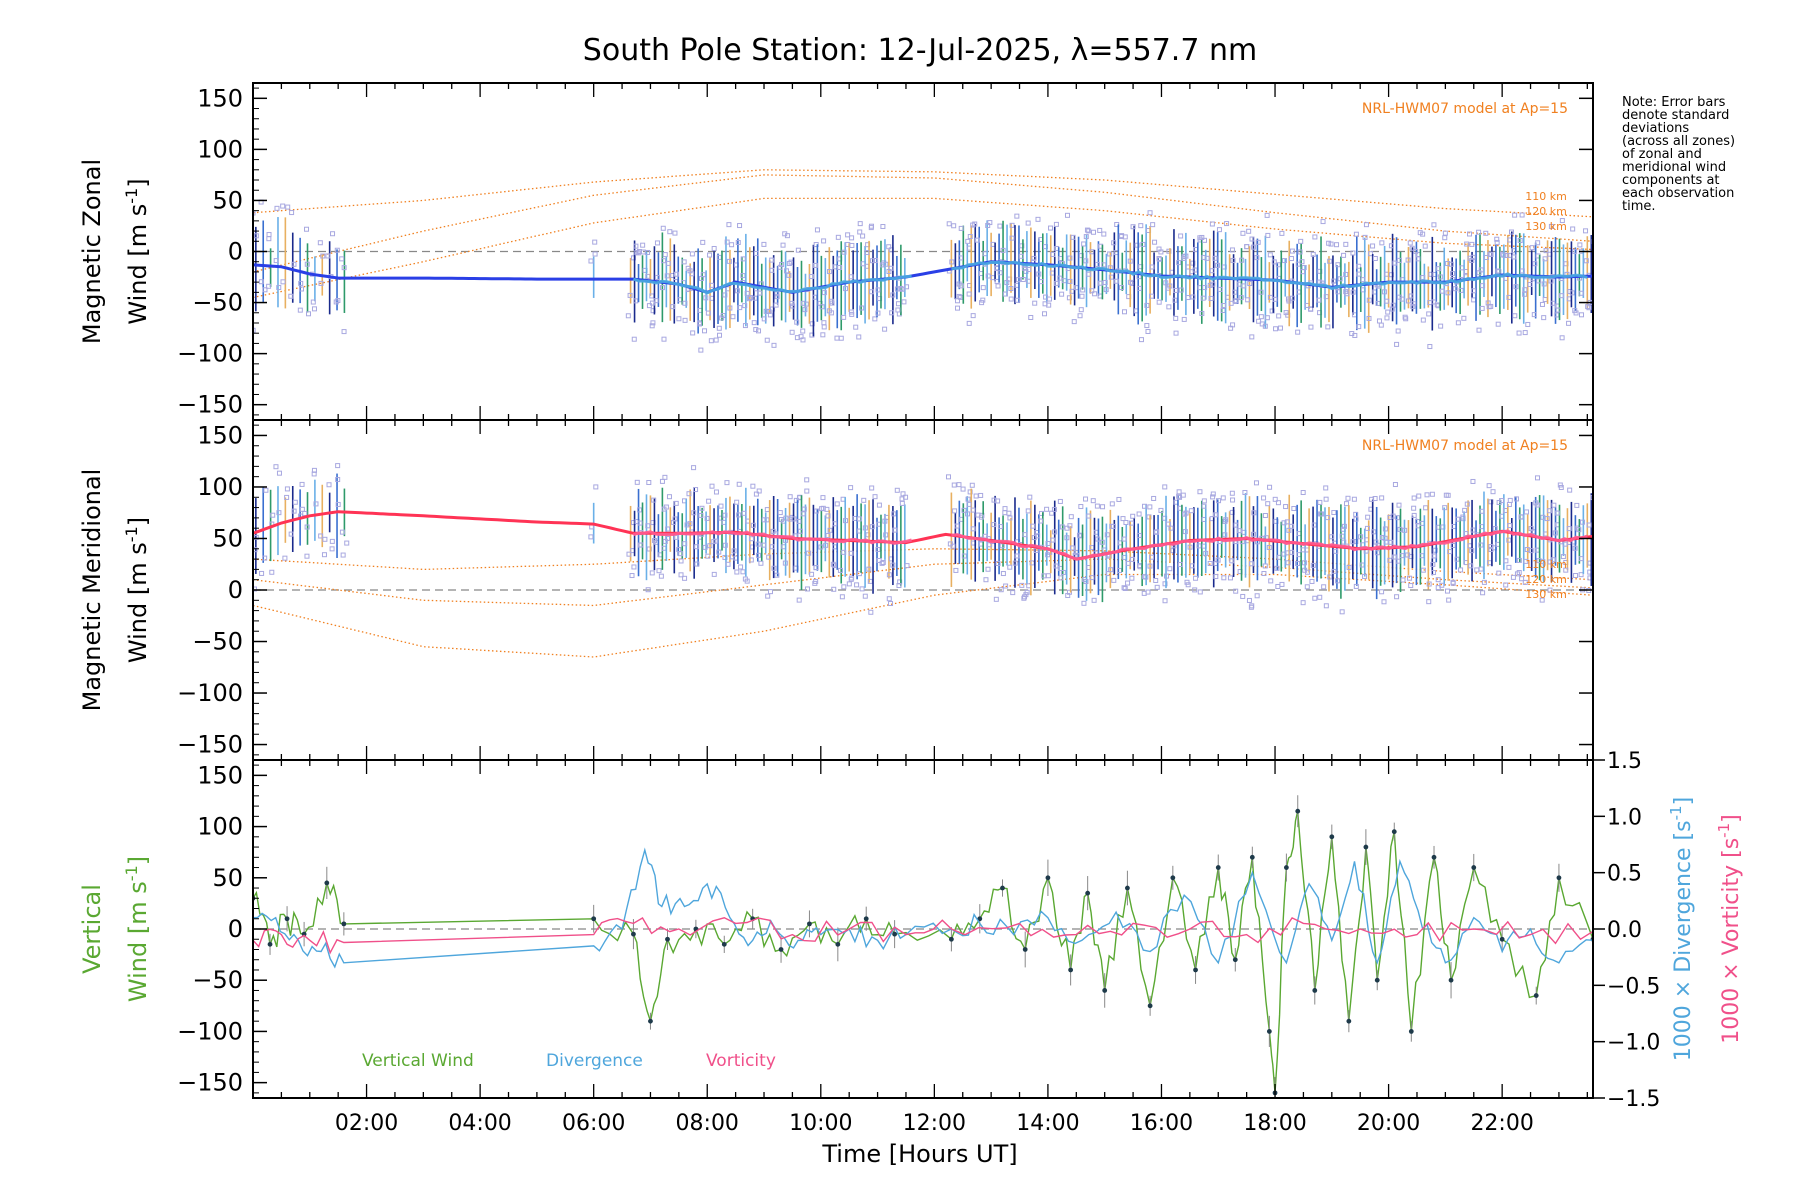 This screenshot has height=1200, width=1800. I want to click on series-vorticity, so click(923, 936).